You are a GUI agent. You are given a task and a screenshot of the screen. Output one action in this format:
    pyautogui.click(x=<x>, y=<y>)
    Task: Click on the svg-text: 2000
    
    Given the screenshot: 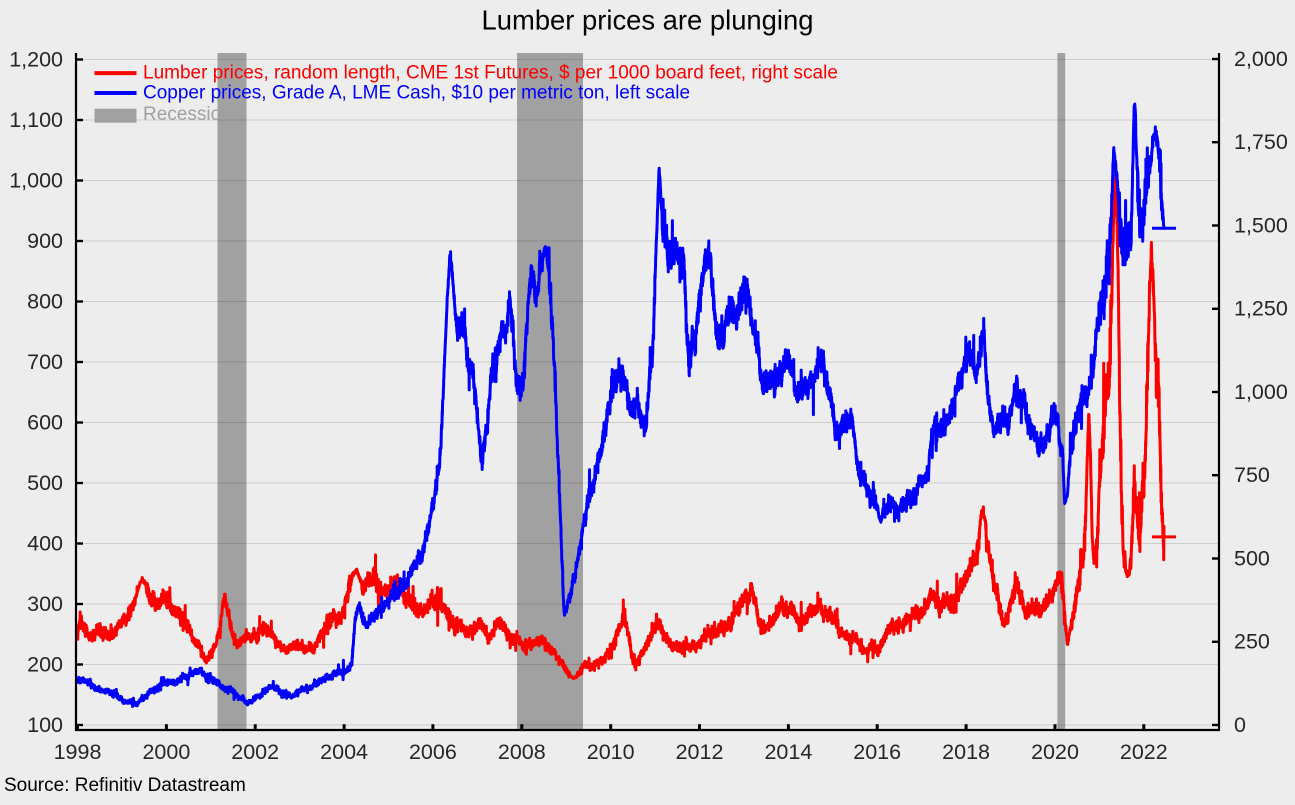 What is the action you would take?
    pyautogui.click(x=166, y=752)
    